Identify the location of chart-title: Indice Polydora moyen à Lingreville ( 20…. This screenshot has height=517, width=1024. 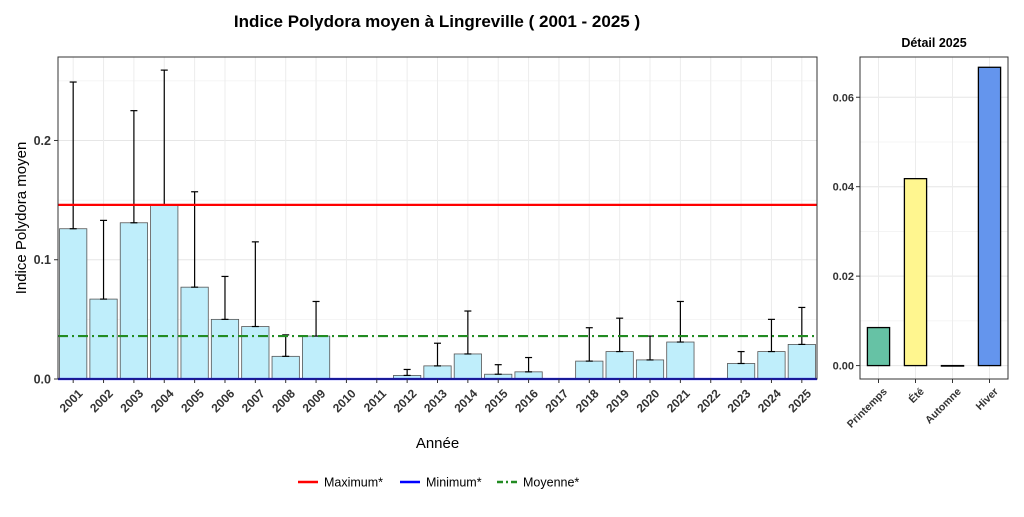
(437, 21).